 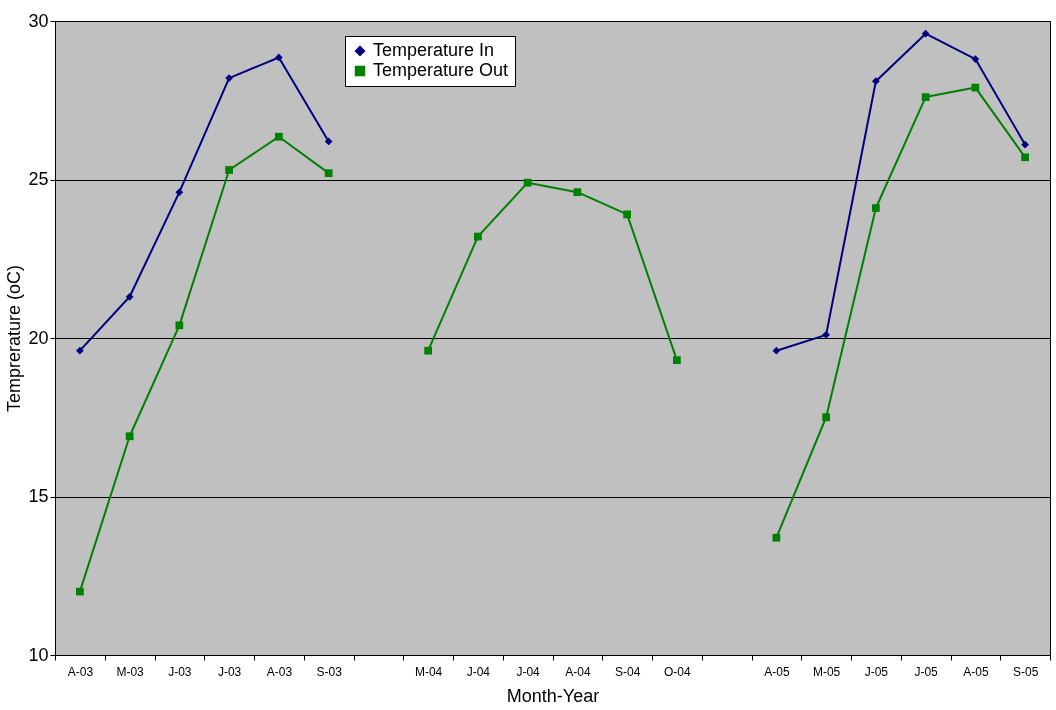 I want to click on x-tick-label: S-04, so click(x=627, y=671).